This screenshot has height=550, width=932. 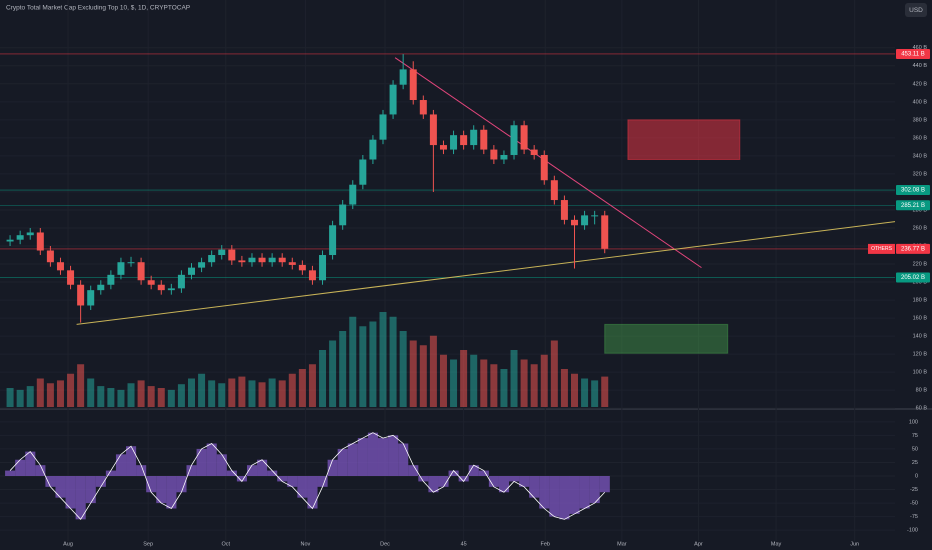 What do you see at coordinates (913, 206) in the screenshot?
I see `price-tag-label: 285.21 B` at bounding box center [913, 206].